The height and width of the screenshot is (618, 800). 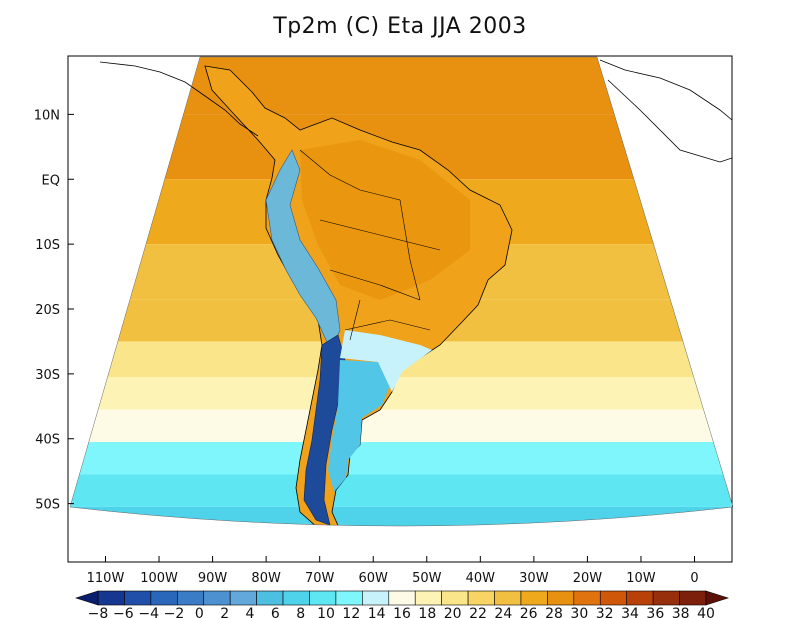 I want to click on chart-title: Tp2m (C) Eta JJA 2003, so click(x=400, y=26).